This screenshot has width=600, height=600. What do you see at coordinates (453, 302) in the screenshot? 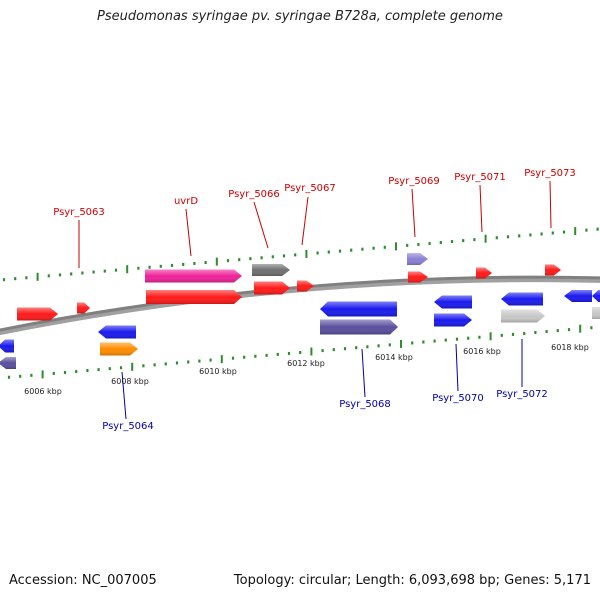
I see `gene-arrow-i-shade` at bounding box center [453, 302].